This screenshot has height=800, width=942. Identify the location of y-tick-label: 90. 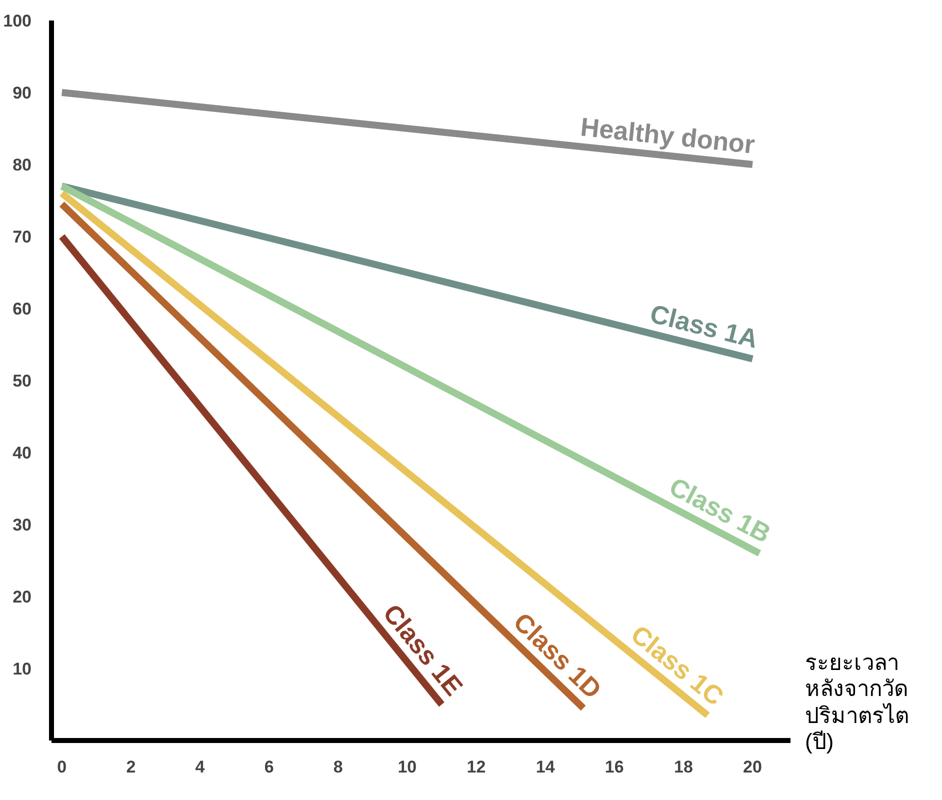
(22, 93).